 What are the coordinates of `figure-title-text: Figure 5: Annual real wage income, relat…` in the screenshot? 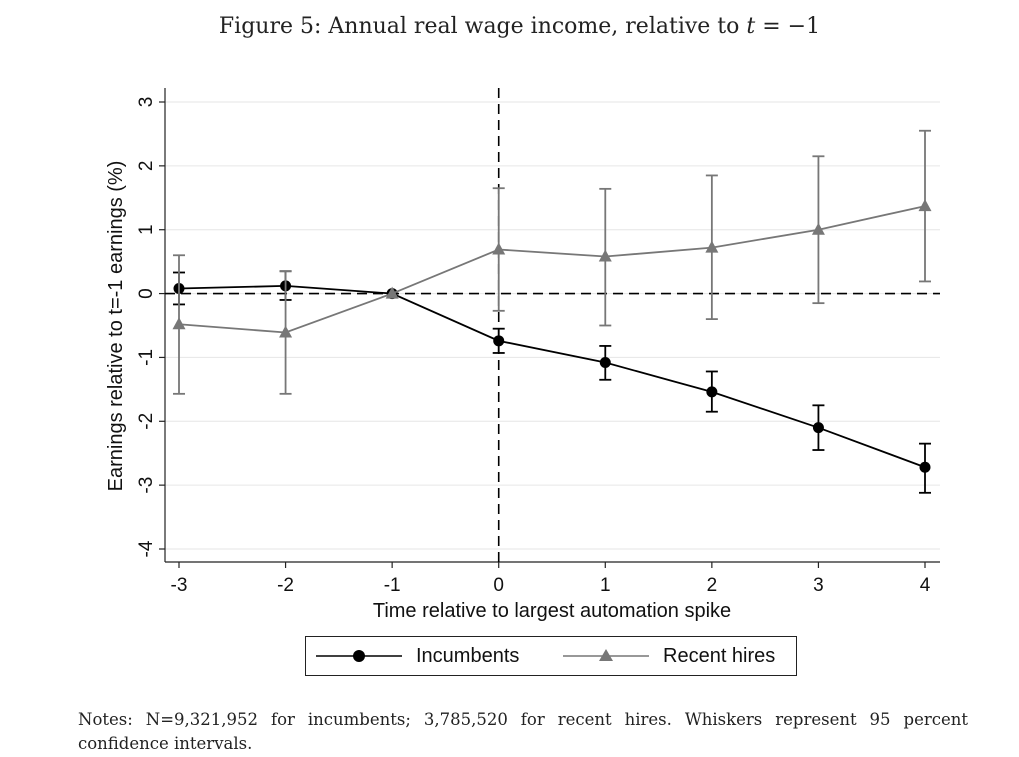 It's located at (482, 26).